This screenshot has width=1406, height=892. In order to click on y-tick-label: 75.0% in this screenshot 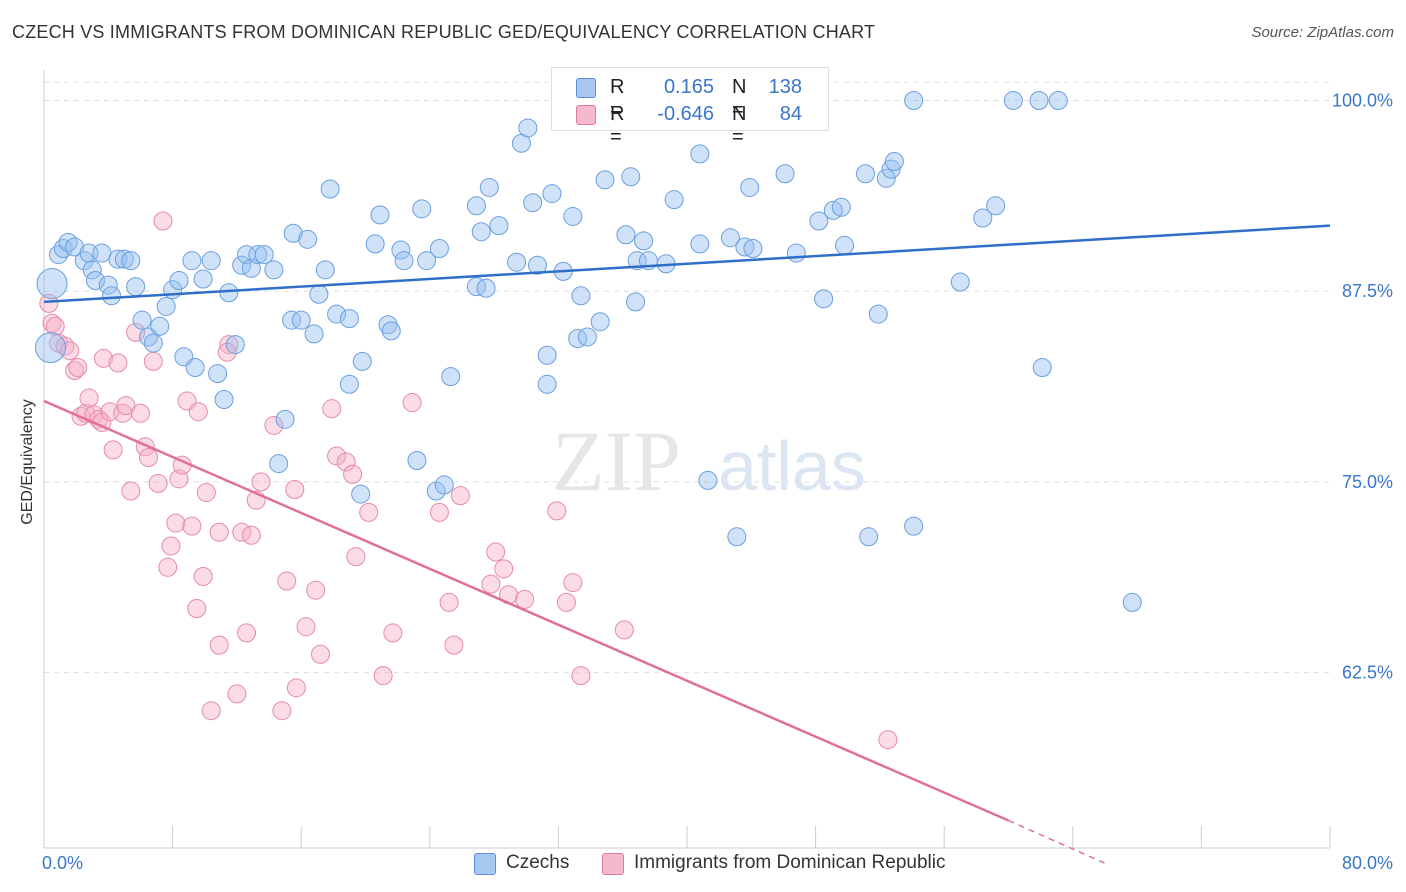, I will do `click(1367, 482)`.